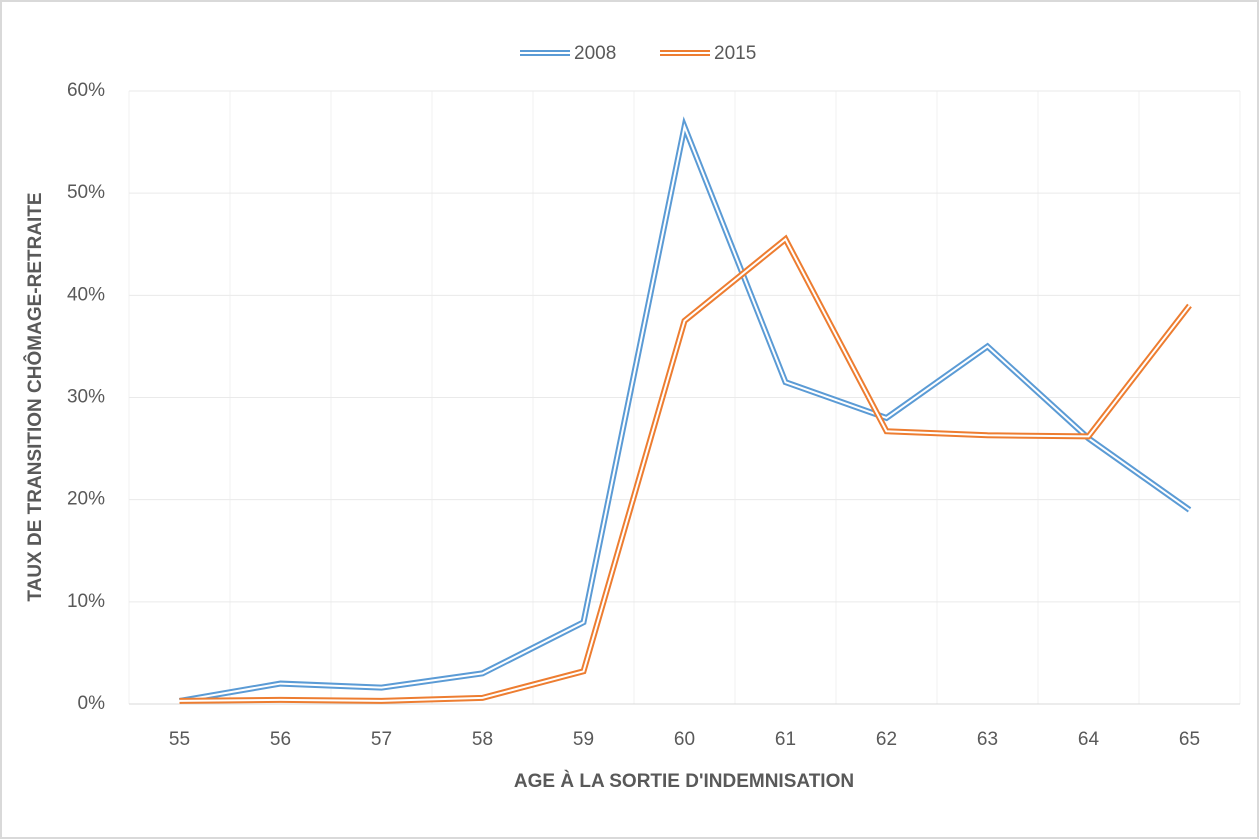 The width and height of the screenshot is (1260, 840). I want to click on x-tick-label: 63, so click(987, 739).